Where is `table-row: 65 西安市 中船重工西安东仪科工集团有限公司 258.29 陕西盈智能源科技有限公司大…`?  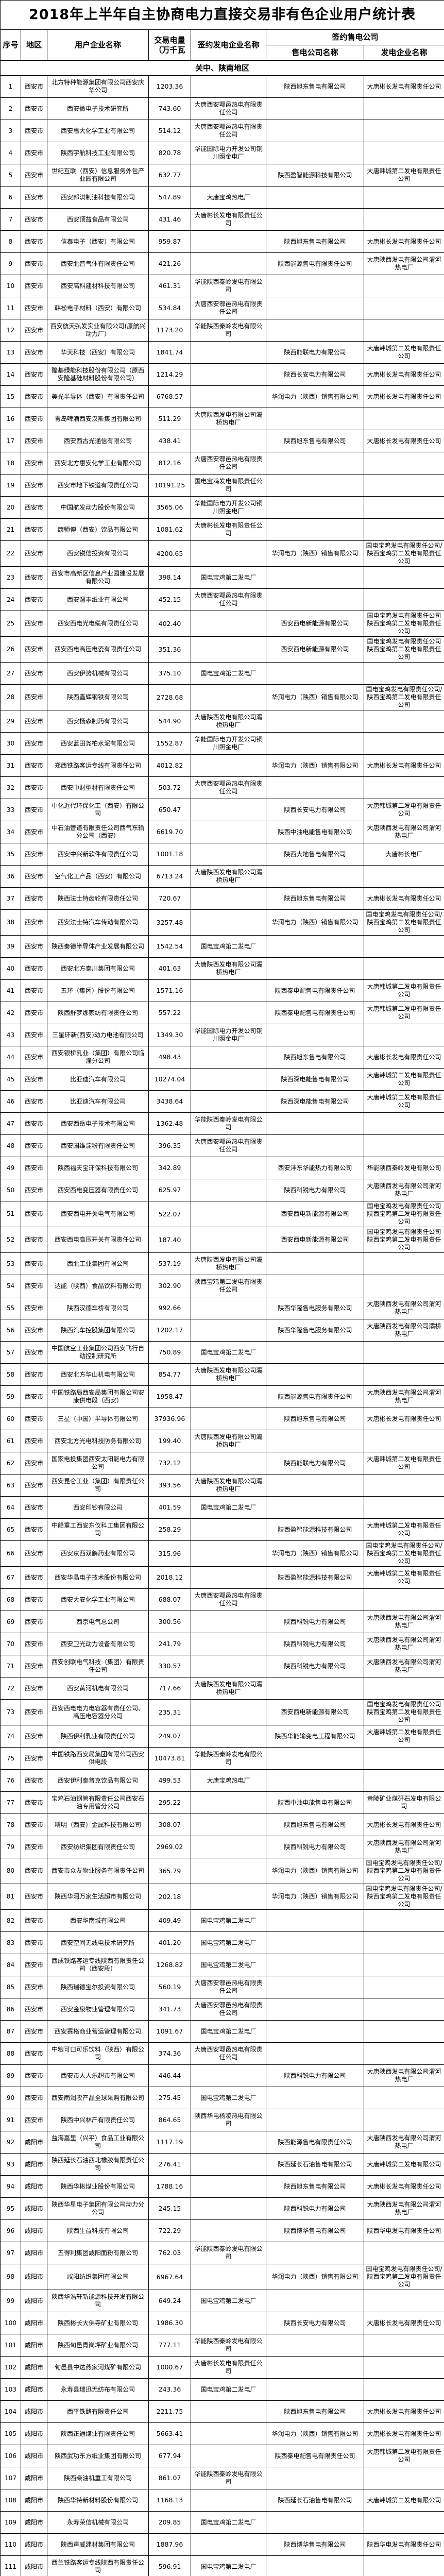 table-row: 65 西安市 中船重工西安东仪科工集团有限公司 258.29 陕西盈智能源科技有限公司大… is located at coordinates (222, 1529).